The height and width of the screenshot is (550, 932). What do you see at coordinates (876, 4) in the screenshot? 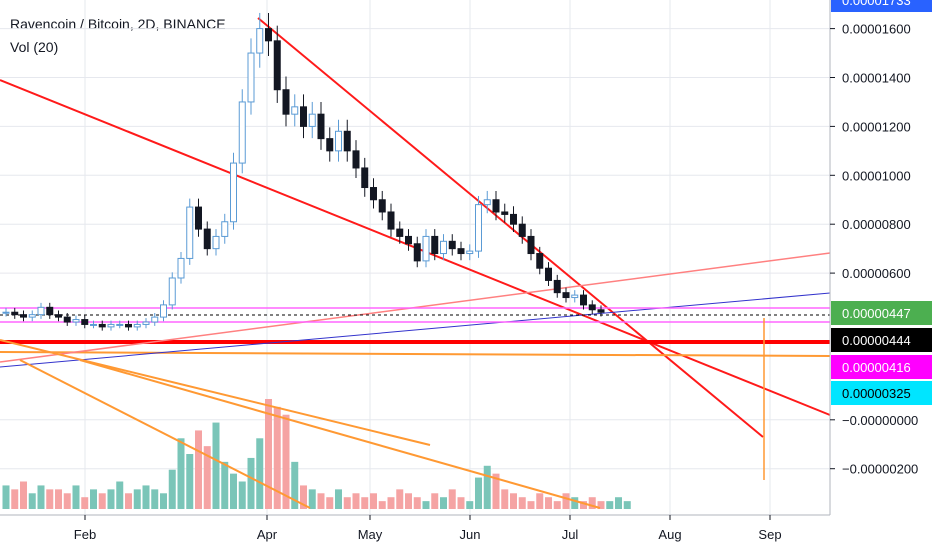
I see `price-tag-label: 0.00001733` at bounding box center [876, 4].